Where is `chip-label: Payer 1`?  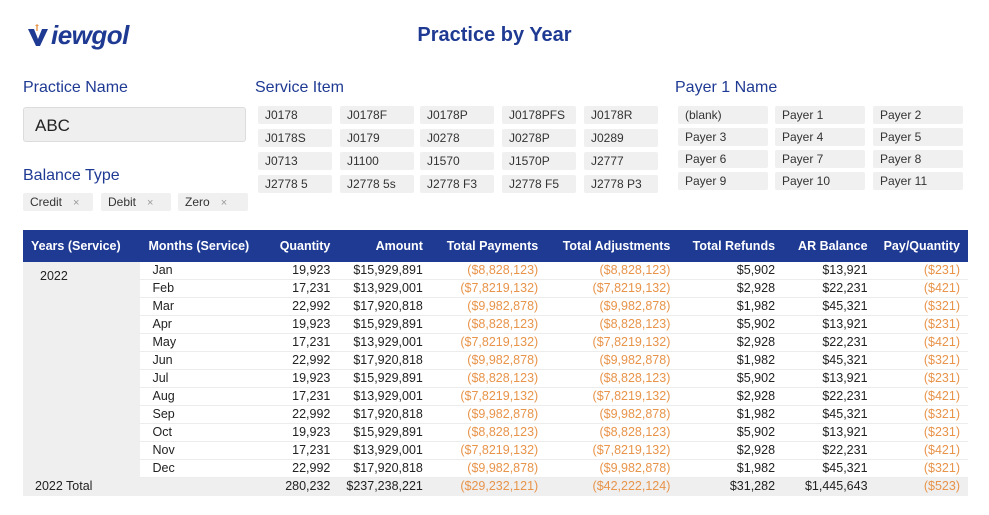 chip-label: Payer 1 is located at coordinates (803, 115).